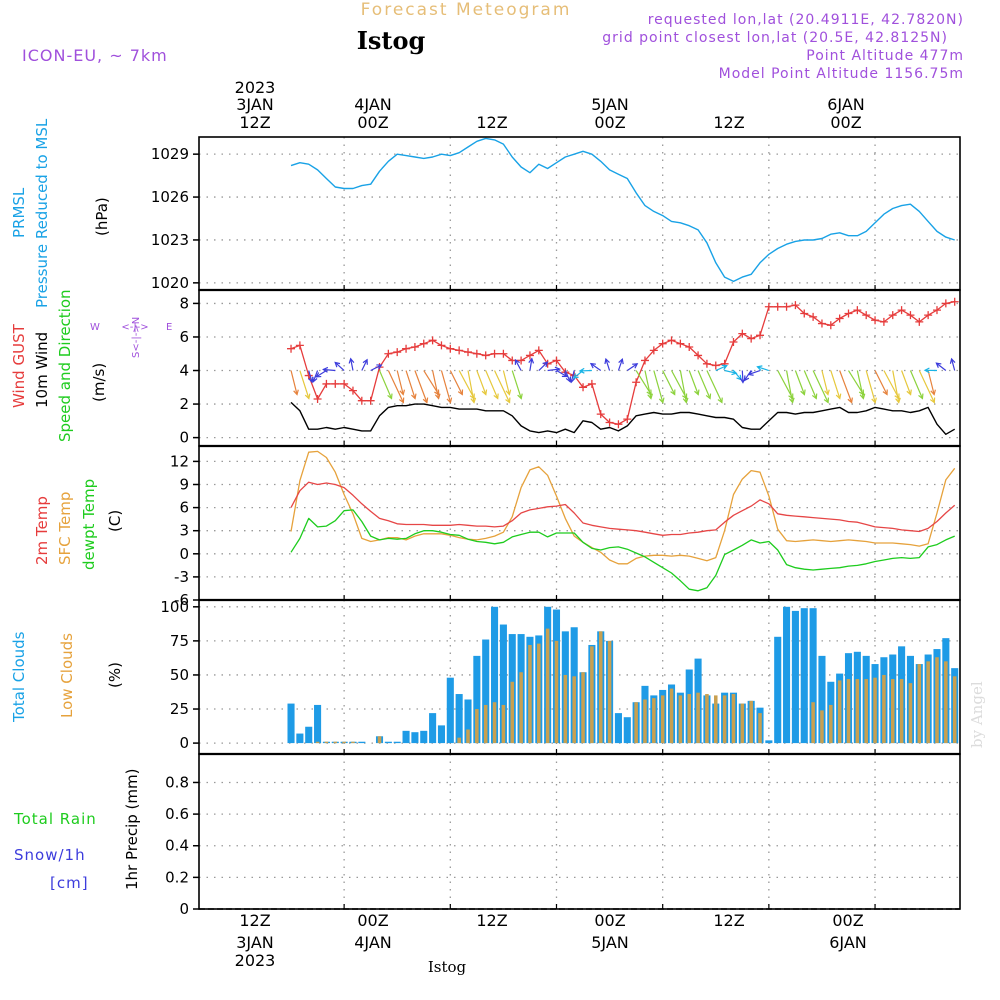  What do you see at coordinates (19, 677) in the screenshot?
I see `totalclouds-label: Total Clouds` at bounding box center [19, 677].